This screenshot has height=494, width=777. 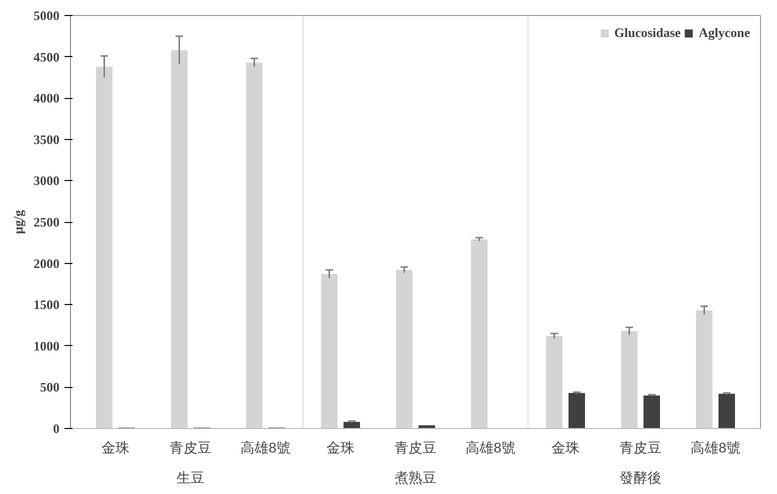 What do you see at coordinates (641, 478) in the screenshot?
I see `text: 發酵後` at bounding box center [641, 478].